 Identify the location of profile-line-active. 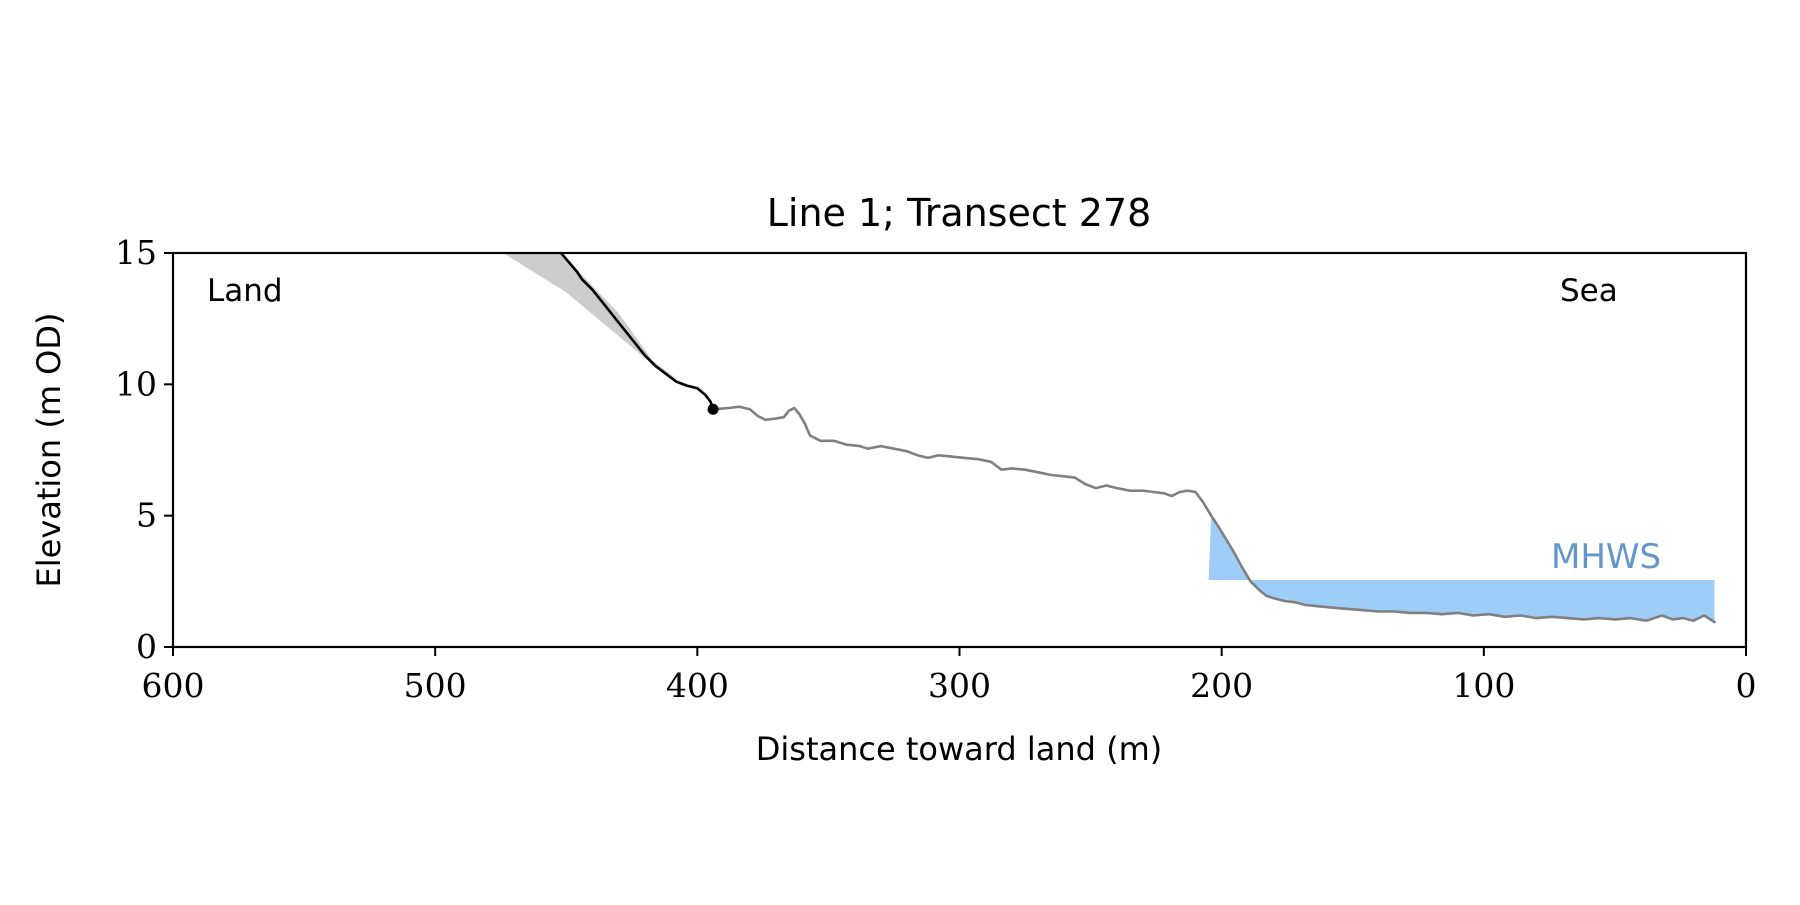
(637, 332).